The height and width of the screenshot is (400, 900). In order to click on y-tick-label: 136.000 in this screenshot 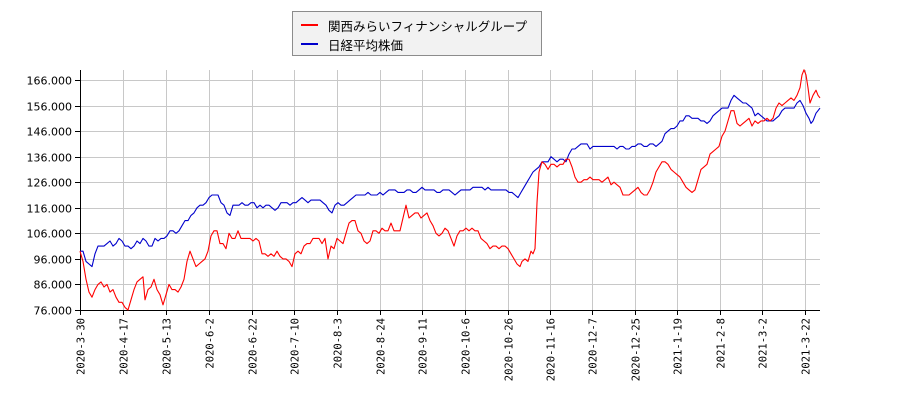, I will do `click(50, 158)`.